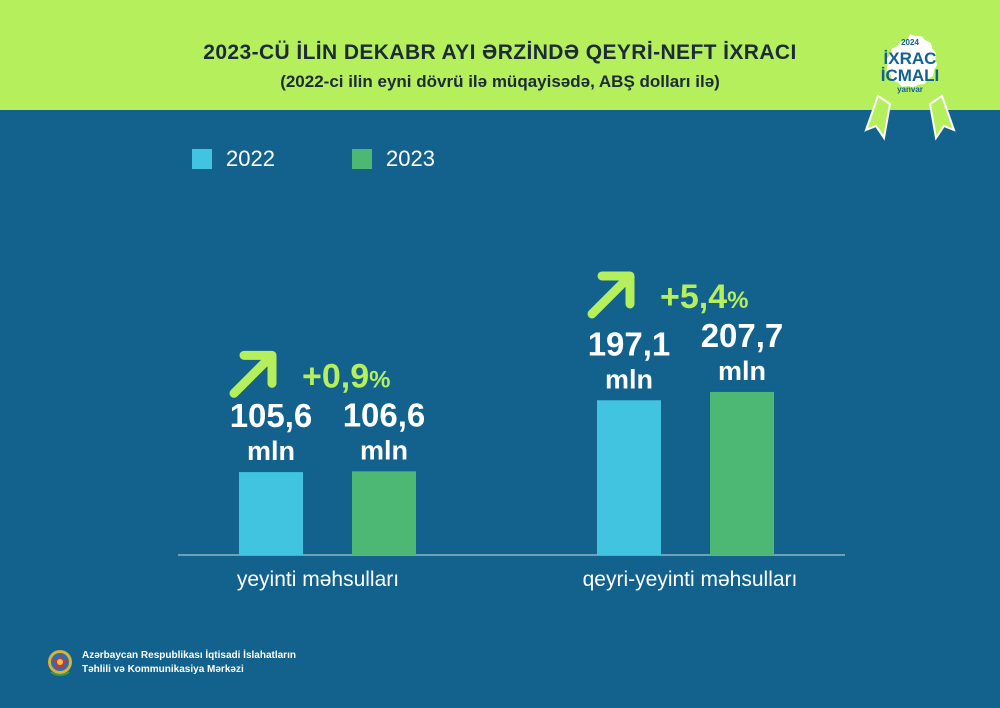 This screenshot has height=708, width=1000. What do you see at coordinates (693, 297) in the screenshot?
I see `growth-number: +5,4` at bounding box center [693, 297].